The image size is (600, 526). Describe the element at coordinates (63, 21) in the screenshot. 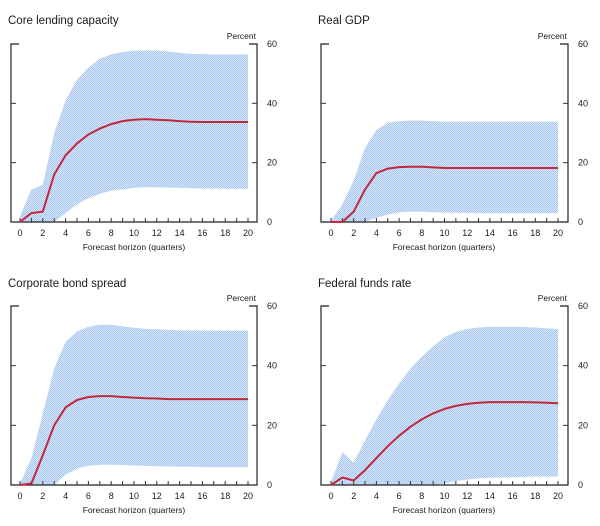

I see `panel-title: Core lending capacity` at that location.